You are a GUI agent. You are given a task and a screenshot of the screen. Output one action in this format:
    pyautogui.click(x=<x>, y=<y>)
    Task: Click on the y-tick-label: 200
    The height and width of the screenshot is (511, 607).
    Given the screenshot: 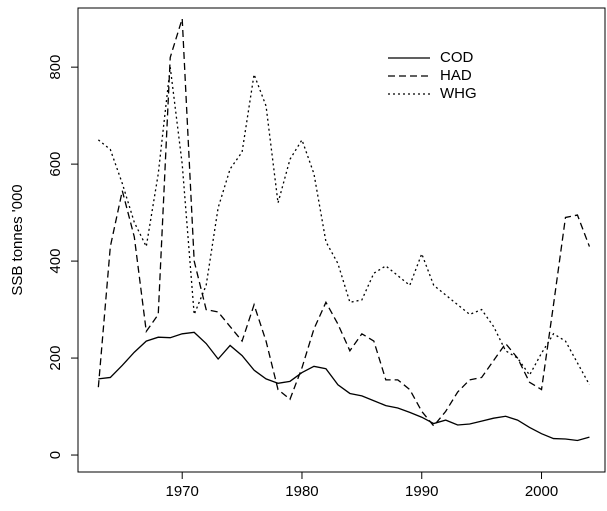 What is the action you would take?
    pyautogui.click(x=55, y=358)
    